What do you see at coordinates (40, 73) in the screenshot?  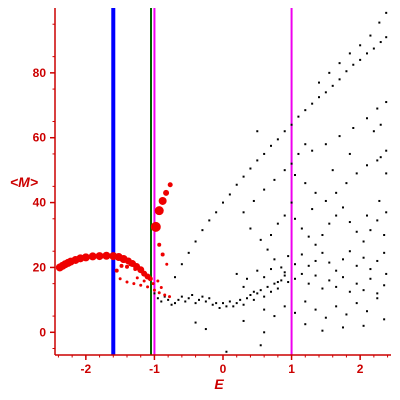 I see `y-tick-label-4: 80` at bounding box center [40, 73].